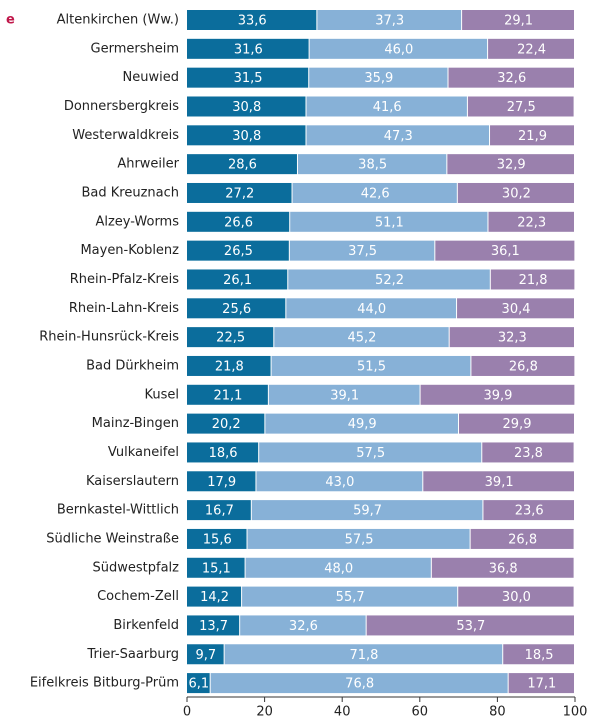  Describe the element at coordinates (512, 338) in the screenshot. I see `value-label: 32,3` at that location.